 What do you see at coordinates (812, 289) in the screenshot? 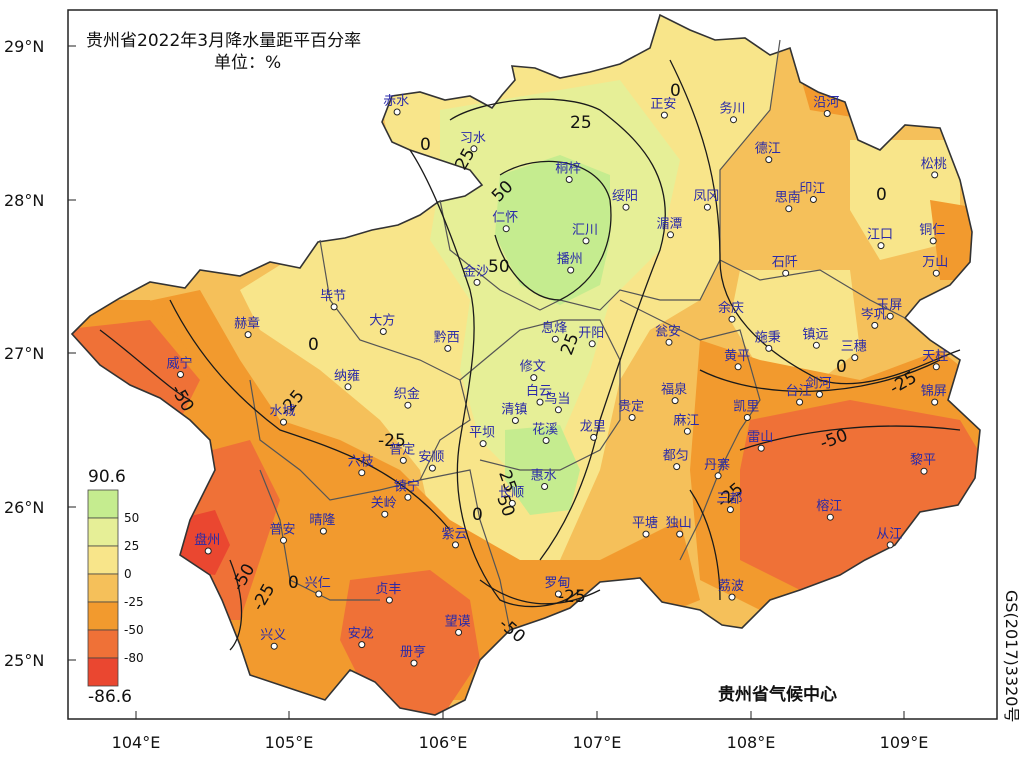
I see `tongren-boundary` at bounding box center [812, 289].